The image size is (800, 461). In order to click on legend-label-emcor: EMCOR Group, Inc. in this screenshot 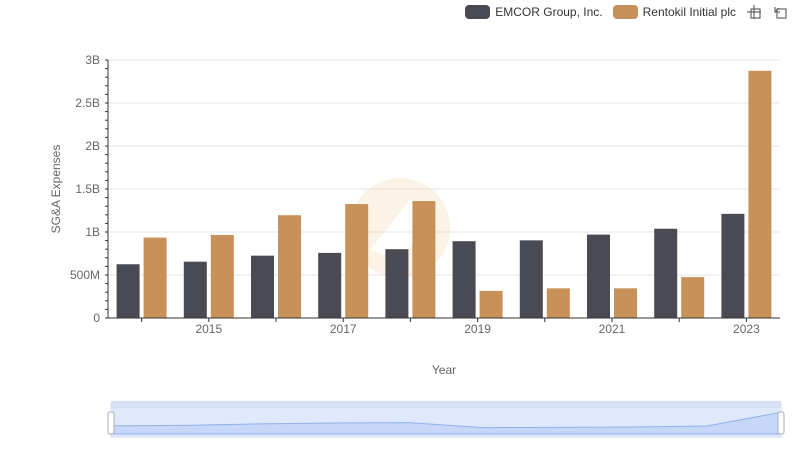, I will do `click(549, 12)`.